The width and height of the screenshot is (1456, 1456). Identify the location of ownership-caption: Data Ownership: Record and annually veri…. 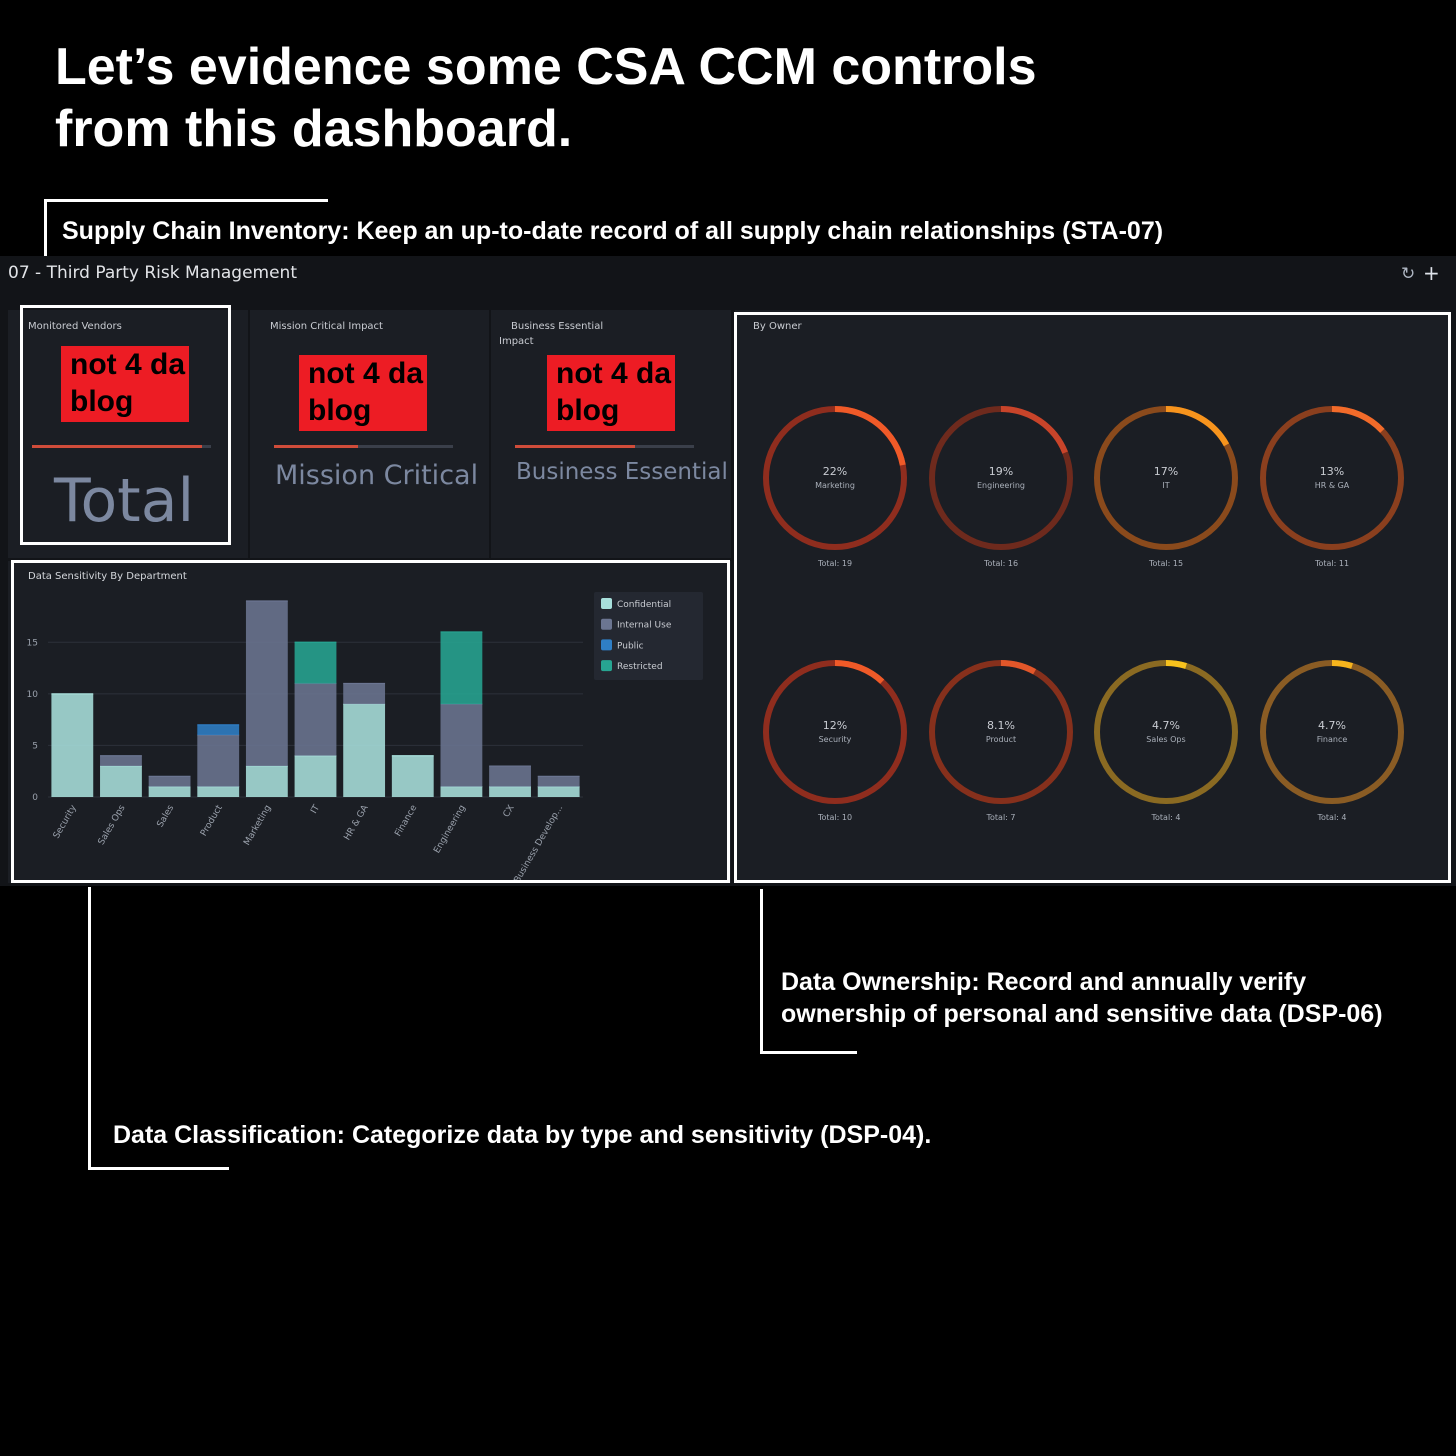
(1082, 998).